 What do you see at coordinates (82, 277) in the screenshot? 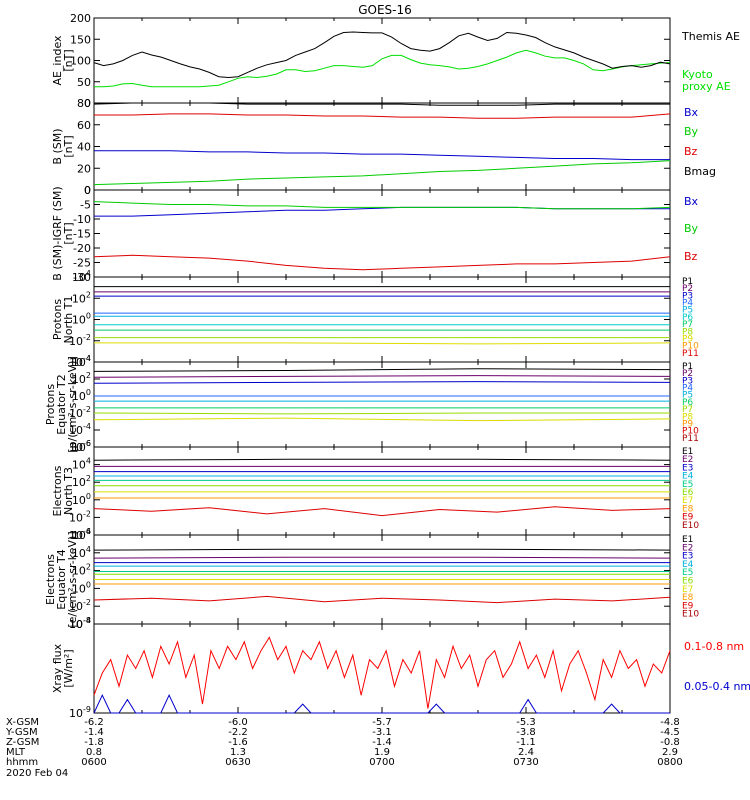
I see `y-tick-label: -30` at bounding box center [82, 277].